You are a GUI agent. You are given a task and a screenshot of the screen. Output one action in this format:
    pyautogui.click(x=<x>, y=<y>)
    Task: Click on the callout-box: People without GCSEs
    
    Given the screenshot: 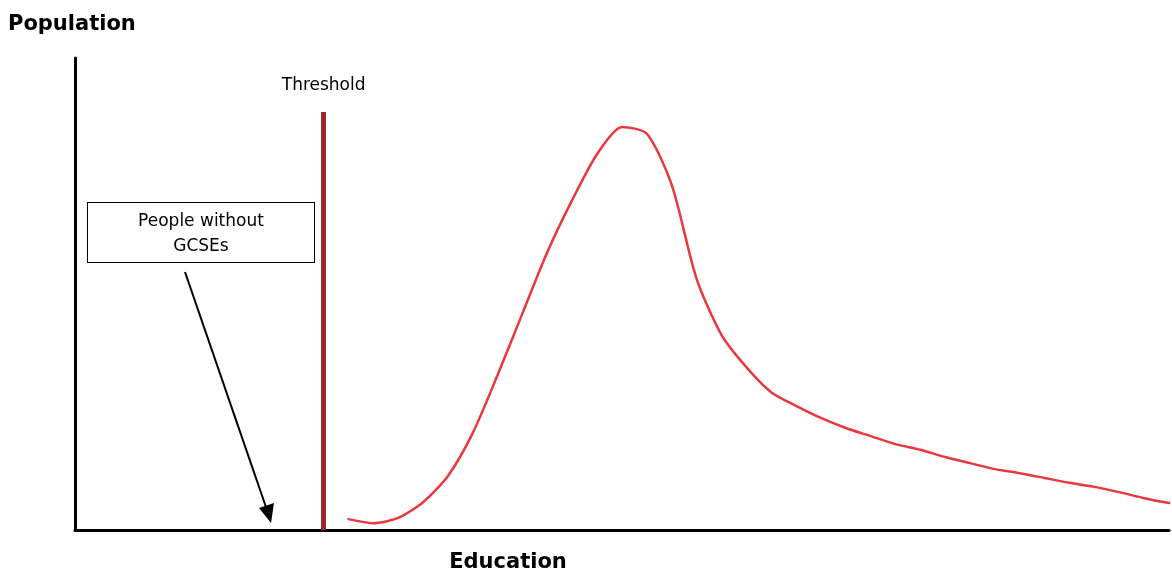 What is the action you would take?
    pyautogui.click(x=201, y=232)
    